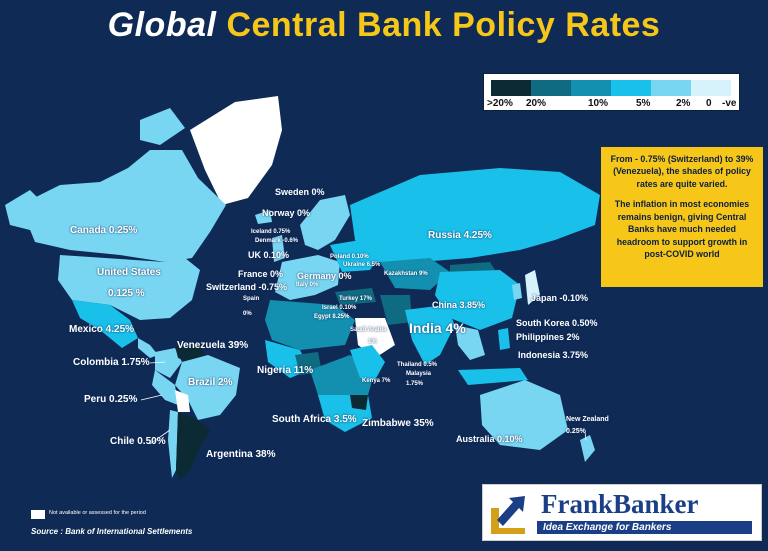  What do you see at coordinates (314, 419) in the screenshot?
I see `label-south-africa: South Africa 3.5%` at bounding box center [314, 419].